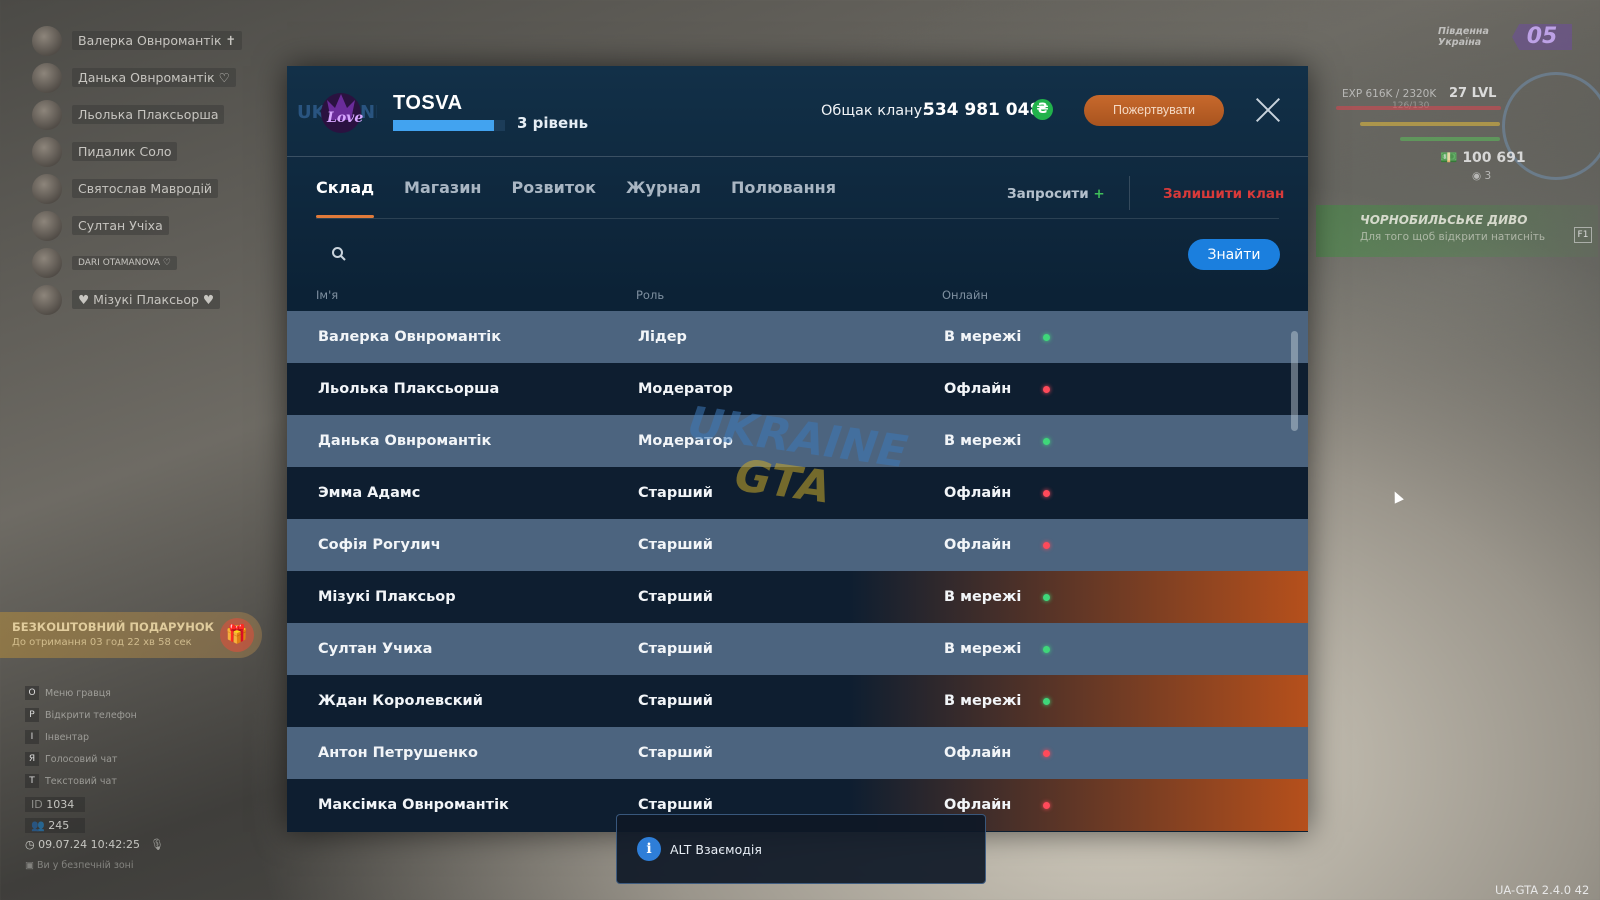 The width and height of the screenshot is (1600, 900). What do you see at coordinates (663, 187) in the screenshot?
I see `tab-log: Журнал` at bounding box center [663, 187].